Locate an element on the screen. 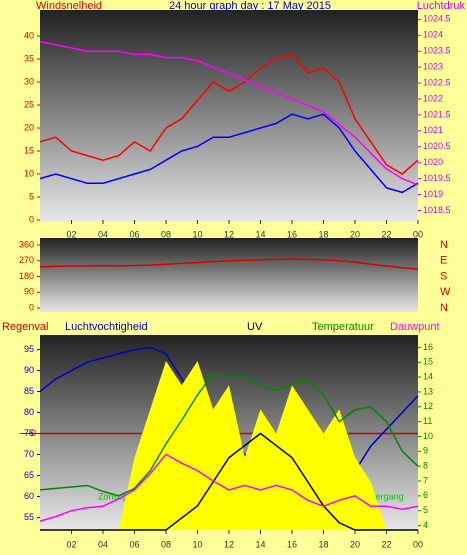 The image size is (467, 555). y-tick-label: 75 is located at coordinates (29, 433).